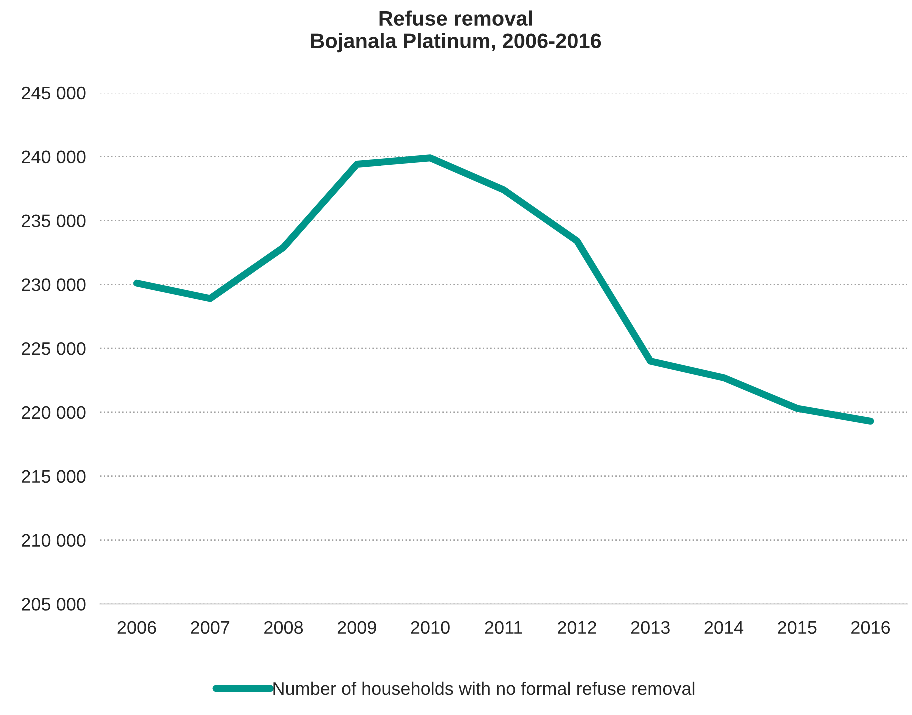 This screenshot has height=715, width=912. Describe the element at coordinates (284, 627) in the screenshot. I see `x-tick-label: 2008` at that location.